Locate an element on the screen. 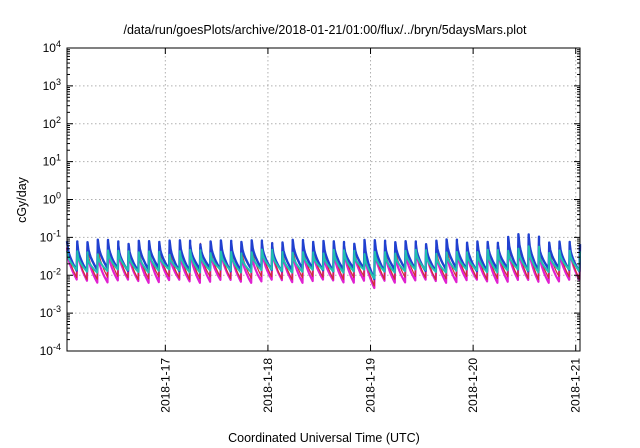  x-axis-label: Coordinated Universal Time (UTC) is located at coordinates (324, 438).